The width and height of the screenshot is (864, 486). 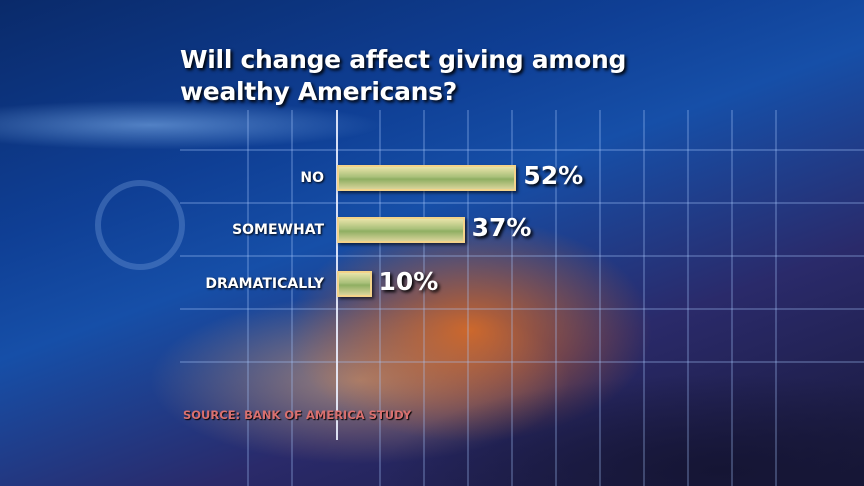 What do you see at coordinates (278, 230) in the screenshot?
I see `category-label: SOMEWHAT` at bounding box center [278, 230].